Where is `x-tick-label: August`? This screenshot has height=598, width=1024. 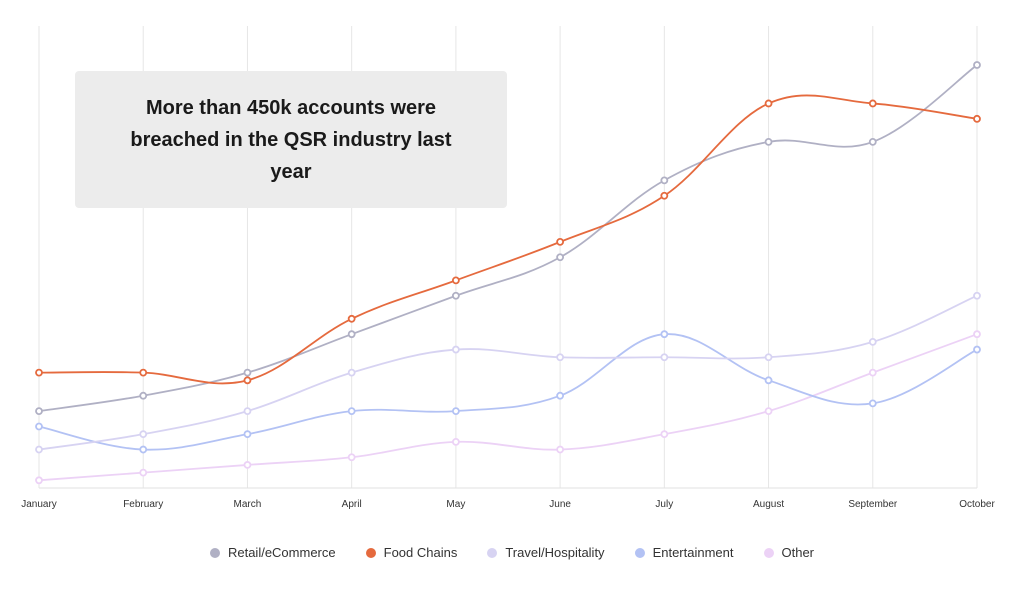
x-tick-label: August is located at coordinates (768, 504).